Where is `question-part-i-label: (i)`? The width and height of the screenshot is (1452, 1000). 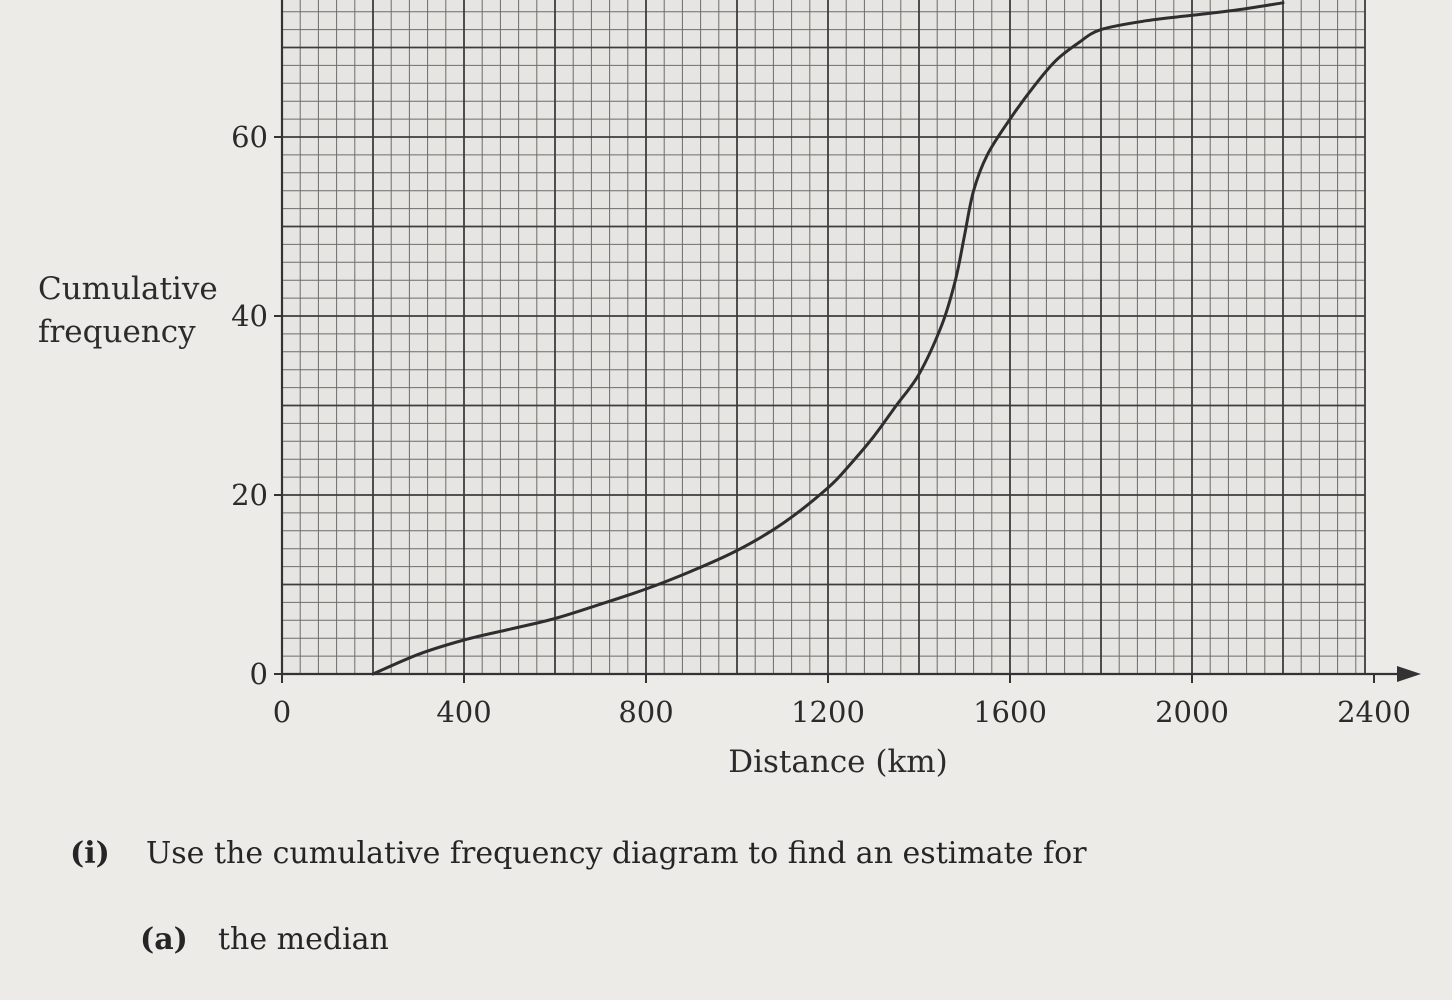 question-part-i-label: (i) is located at coordinates (90, 853).